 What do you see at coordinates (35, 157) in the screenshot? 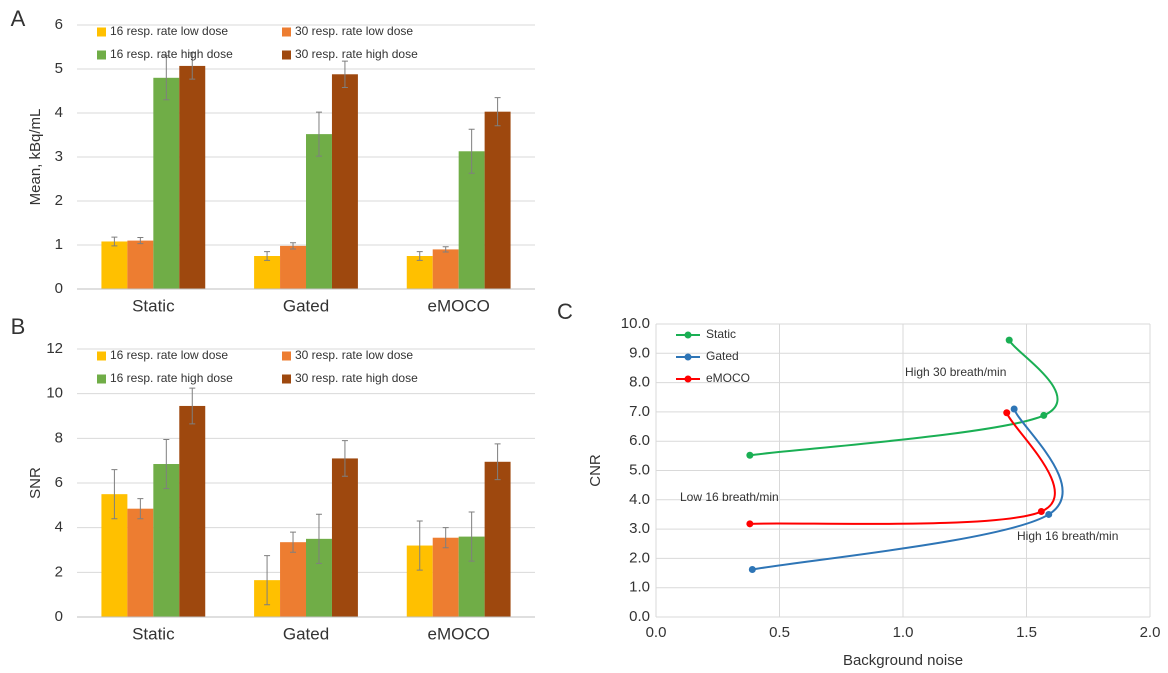
I see `y-axis-label: Mean, kBq/mL` at bounding box center [35, 157].